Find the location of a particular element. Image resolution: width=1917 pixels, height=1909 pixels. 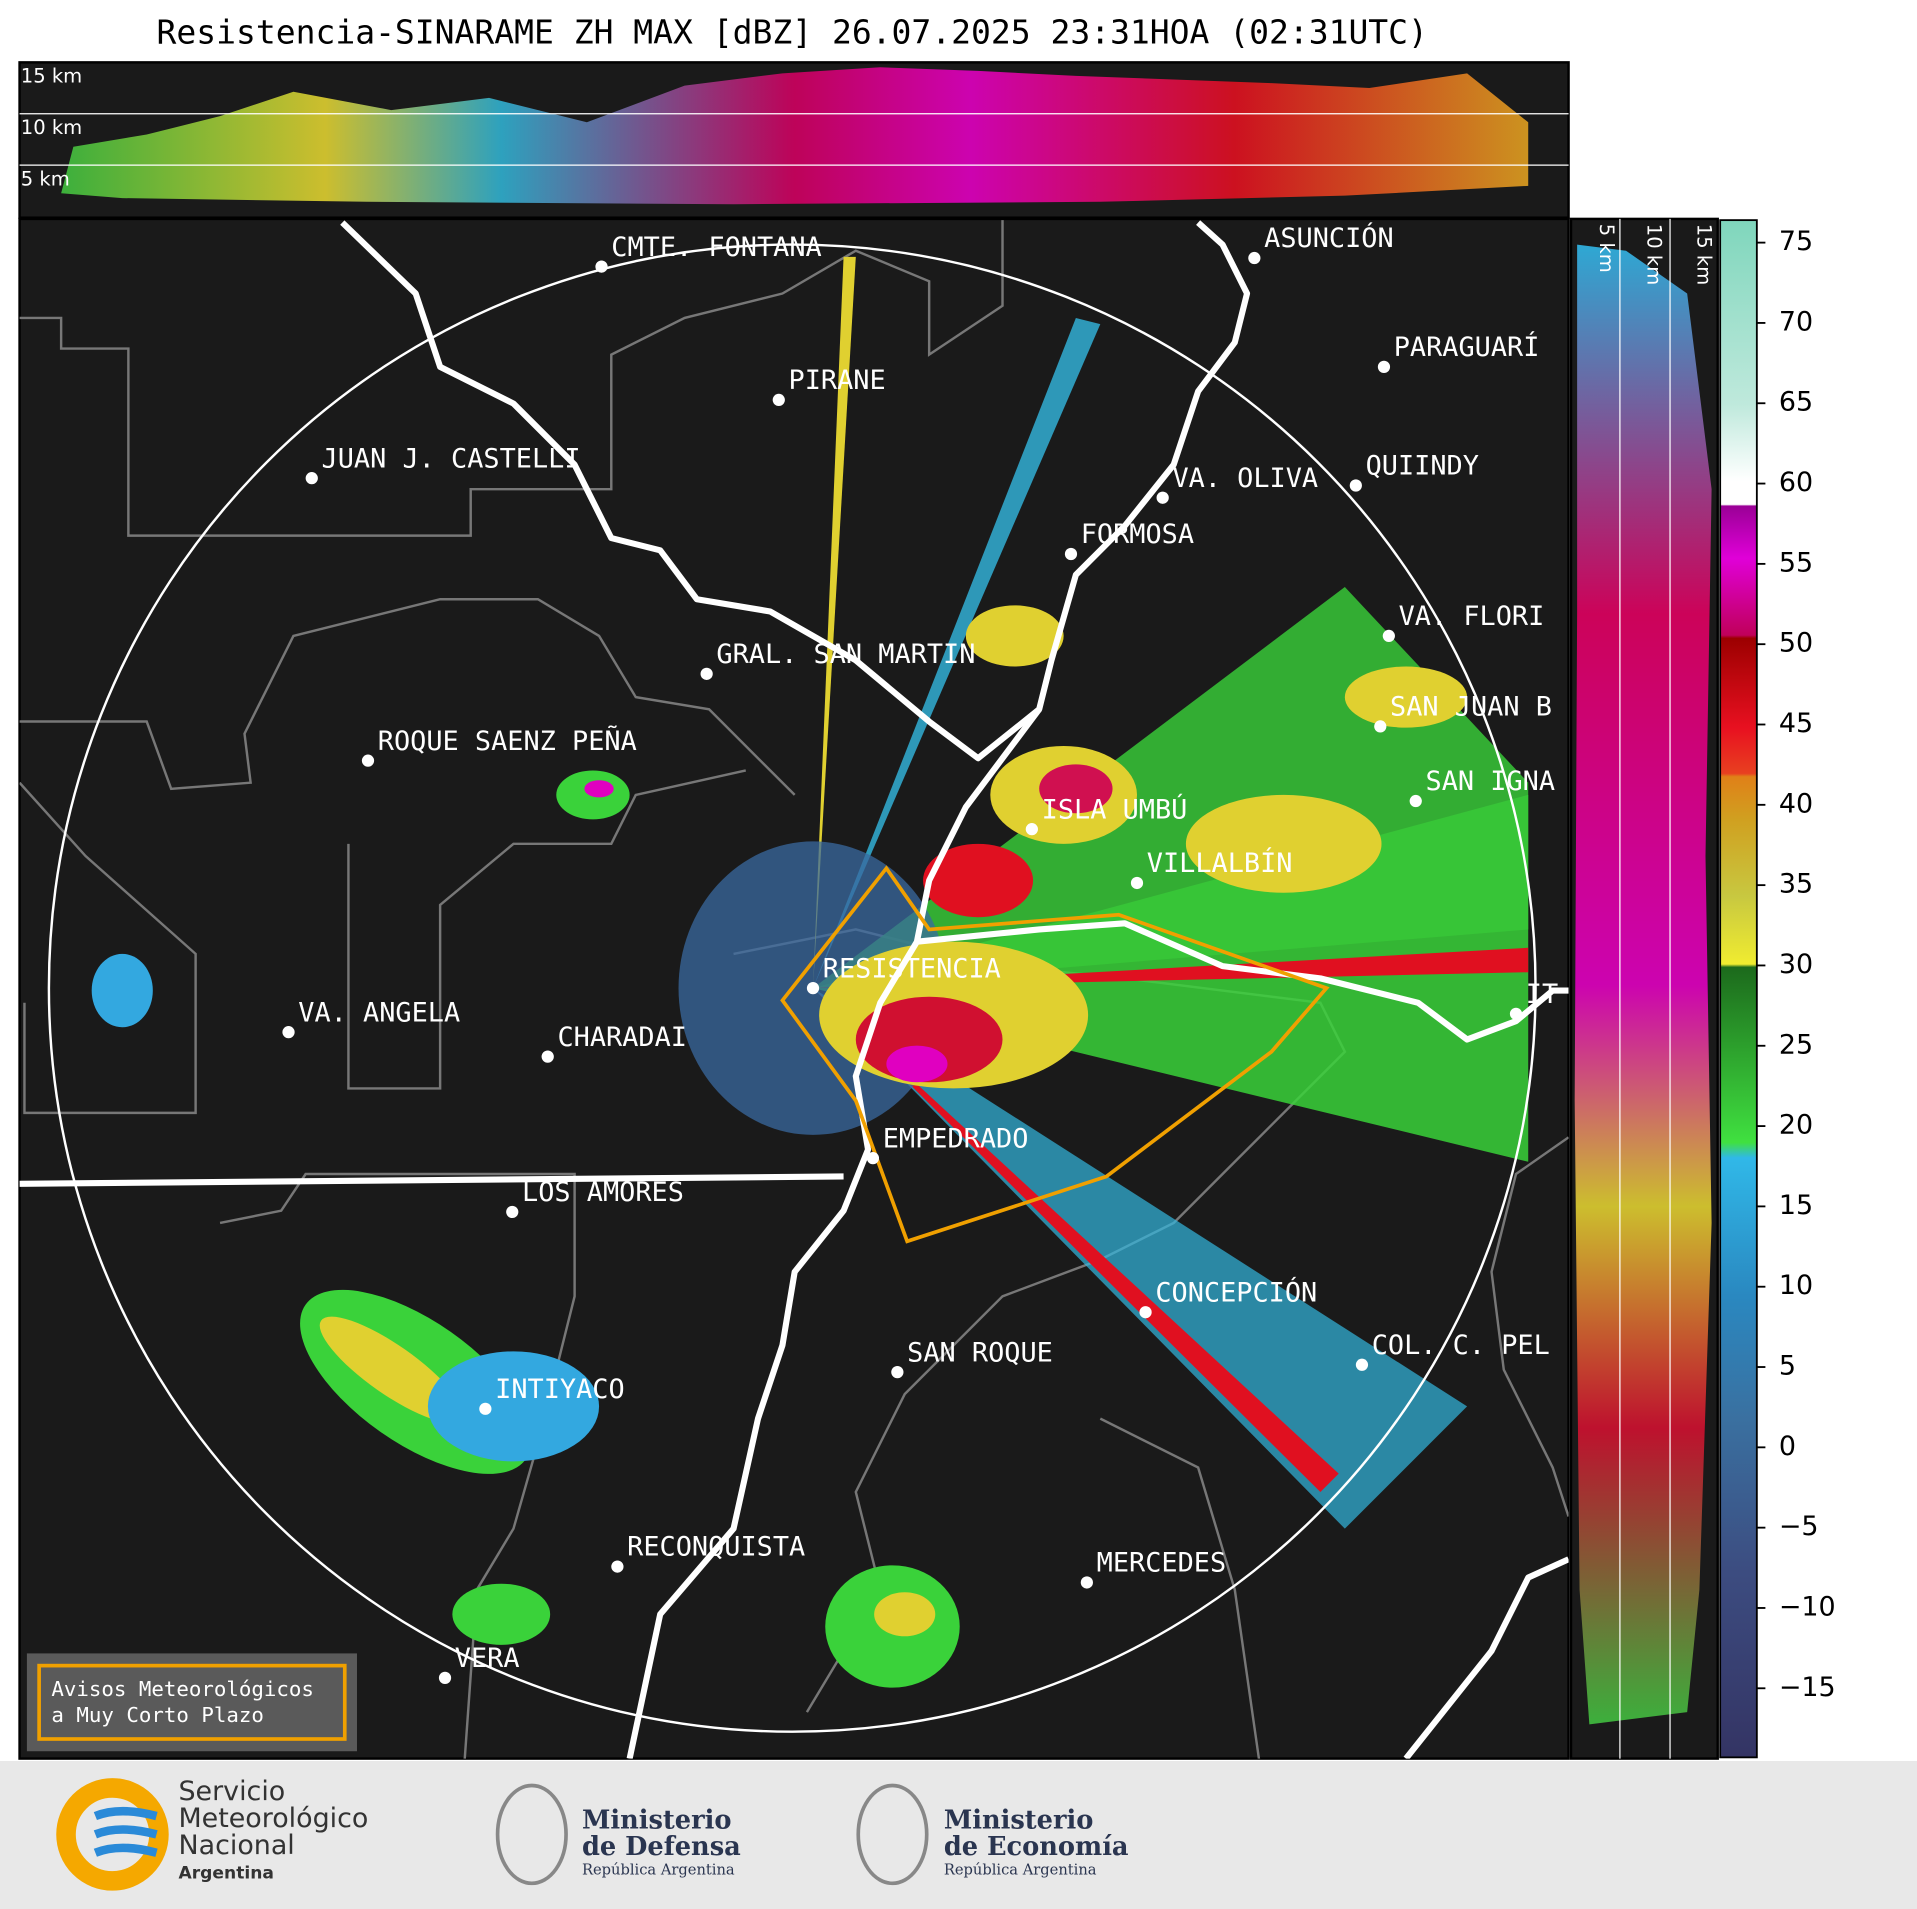

city-label: VERA is located at coordinates (487, 1658).